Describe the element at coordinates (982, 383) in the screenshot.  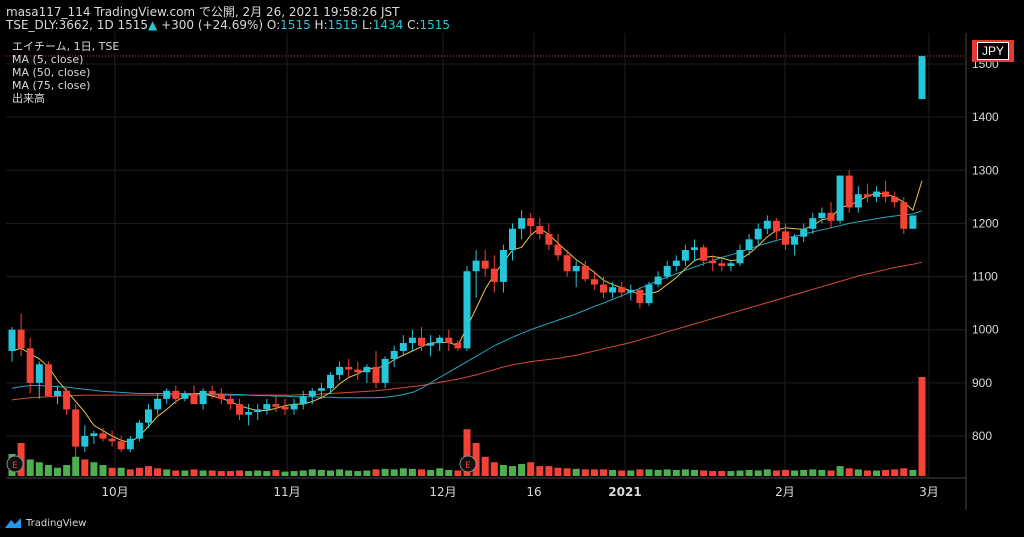
I see `price-tick-label: 900` at that location.